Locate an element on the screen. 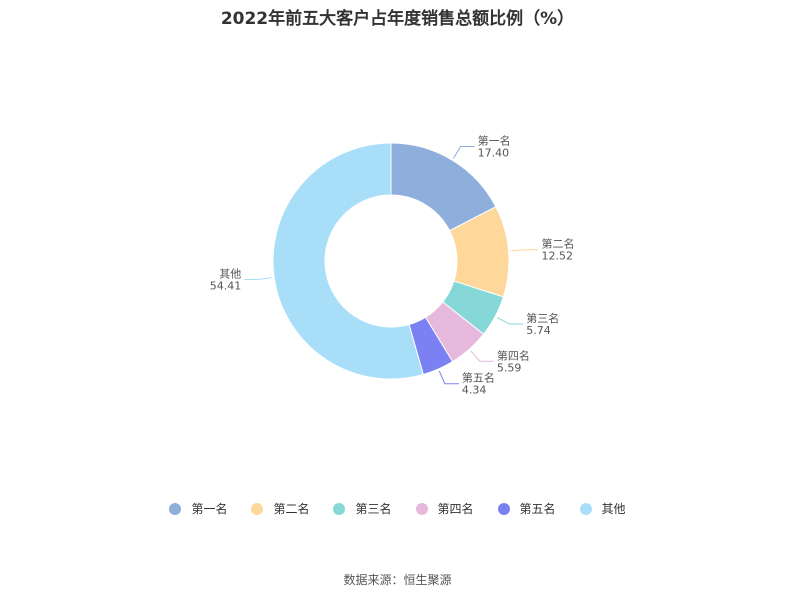 This screenshot has width=795, height=600. slice-label-4: 第四名 is located at coordinates (513, 355).